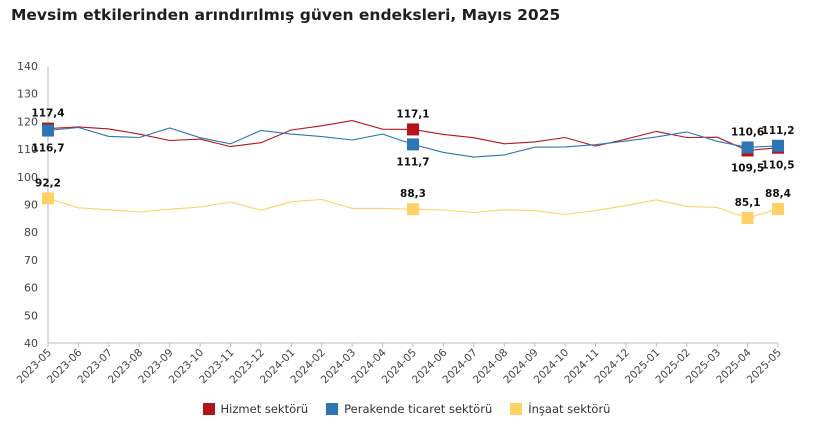  What do you see at coordinates (332, 409) in the screenshot?
I see `legend-swatch-perakende` at bounding box center [332, 409].